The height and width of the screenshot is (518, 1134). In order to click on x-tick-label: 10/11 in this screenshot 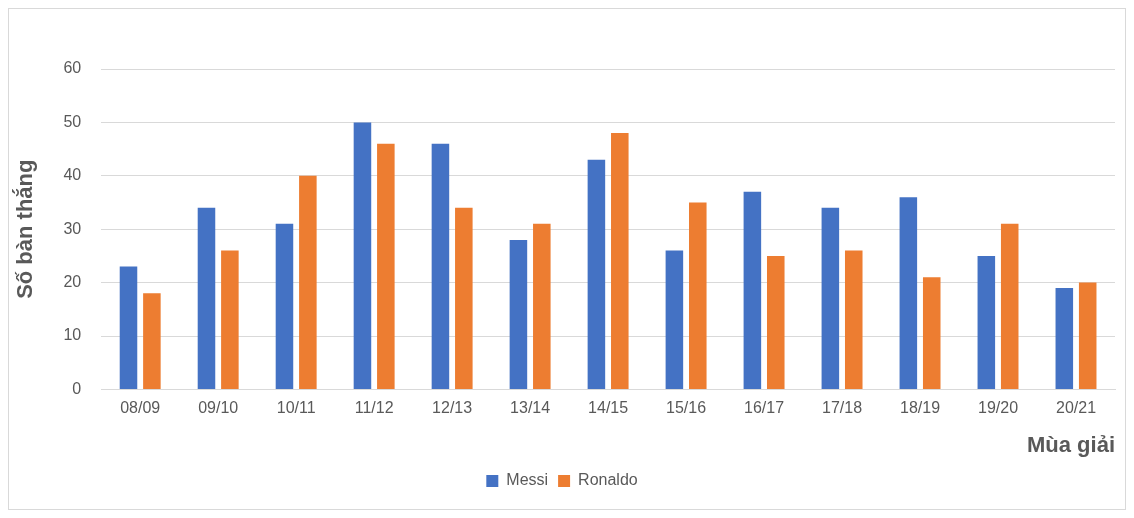, I will do `click(296, 408)`.